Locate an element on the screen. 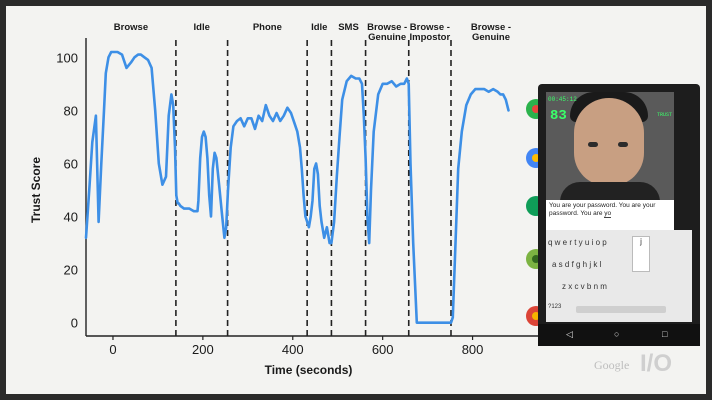 The width and height of the screenshot is (712, 400). recent-apps-button: □ is located at coordinates (665, 334).